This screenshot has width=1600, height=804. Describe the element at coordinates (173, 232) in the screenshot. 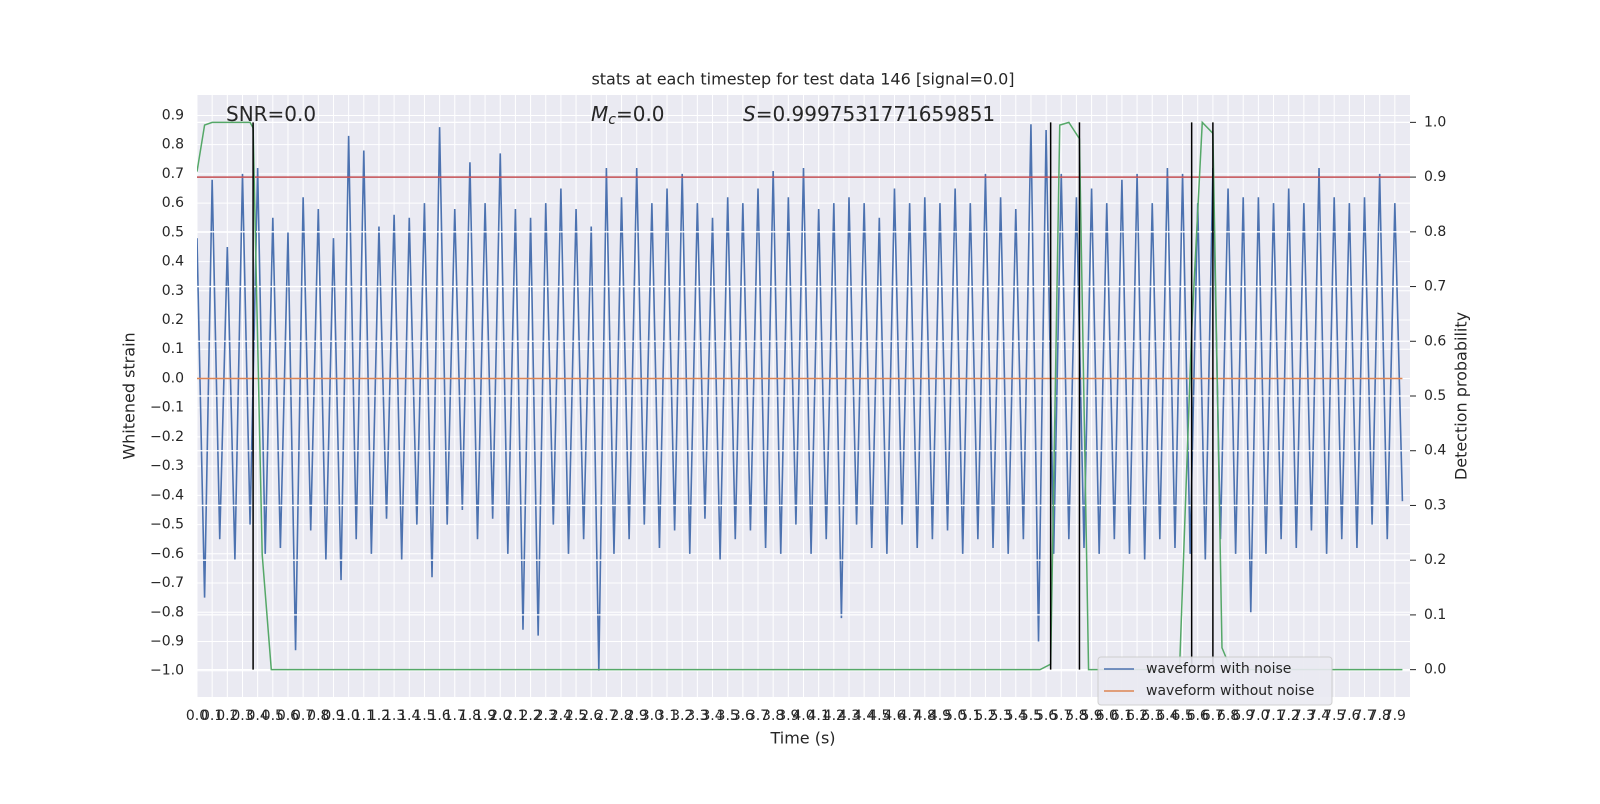

I see `y-tick-label: 0.5` at that location.